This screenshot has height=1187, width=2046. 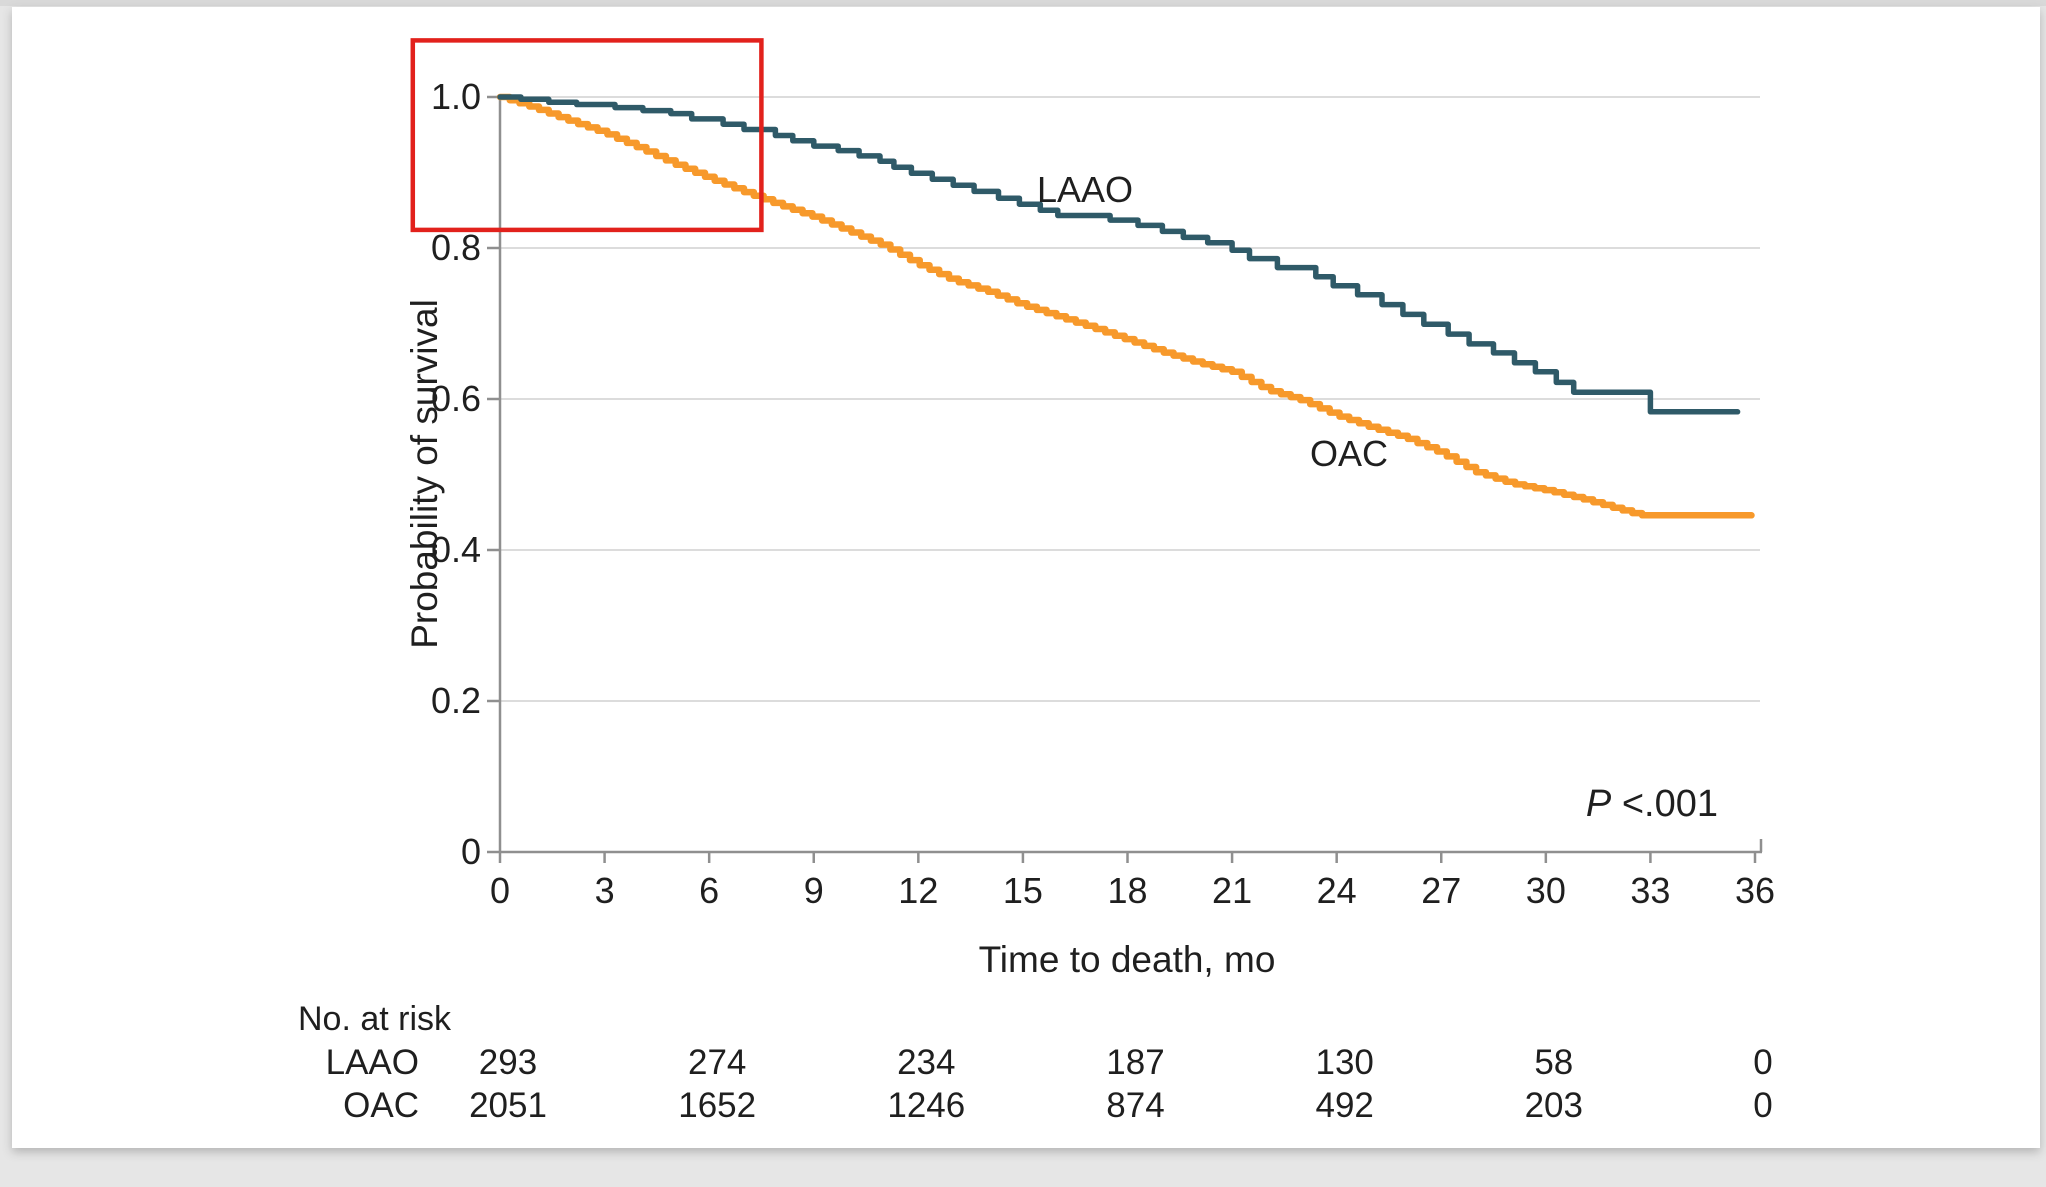 What do you see at coordinates (456, 96) in the screenshot?
I see `y-tick-label: 1.0` at bounding box center [456, 96].